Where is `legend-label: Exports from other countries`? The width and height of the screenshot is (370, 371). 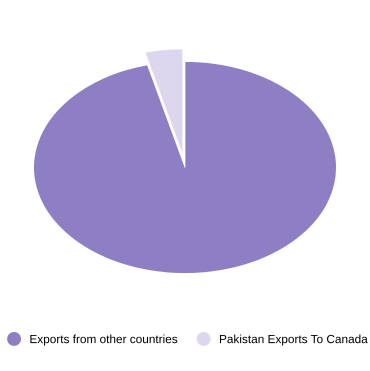 legend-label: Exports from other countries is located at coordinates (104, 340).